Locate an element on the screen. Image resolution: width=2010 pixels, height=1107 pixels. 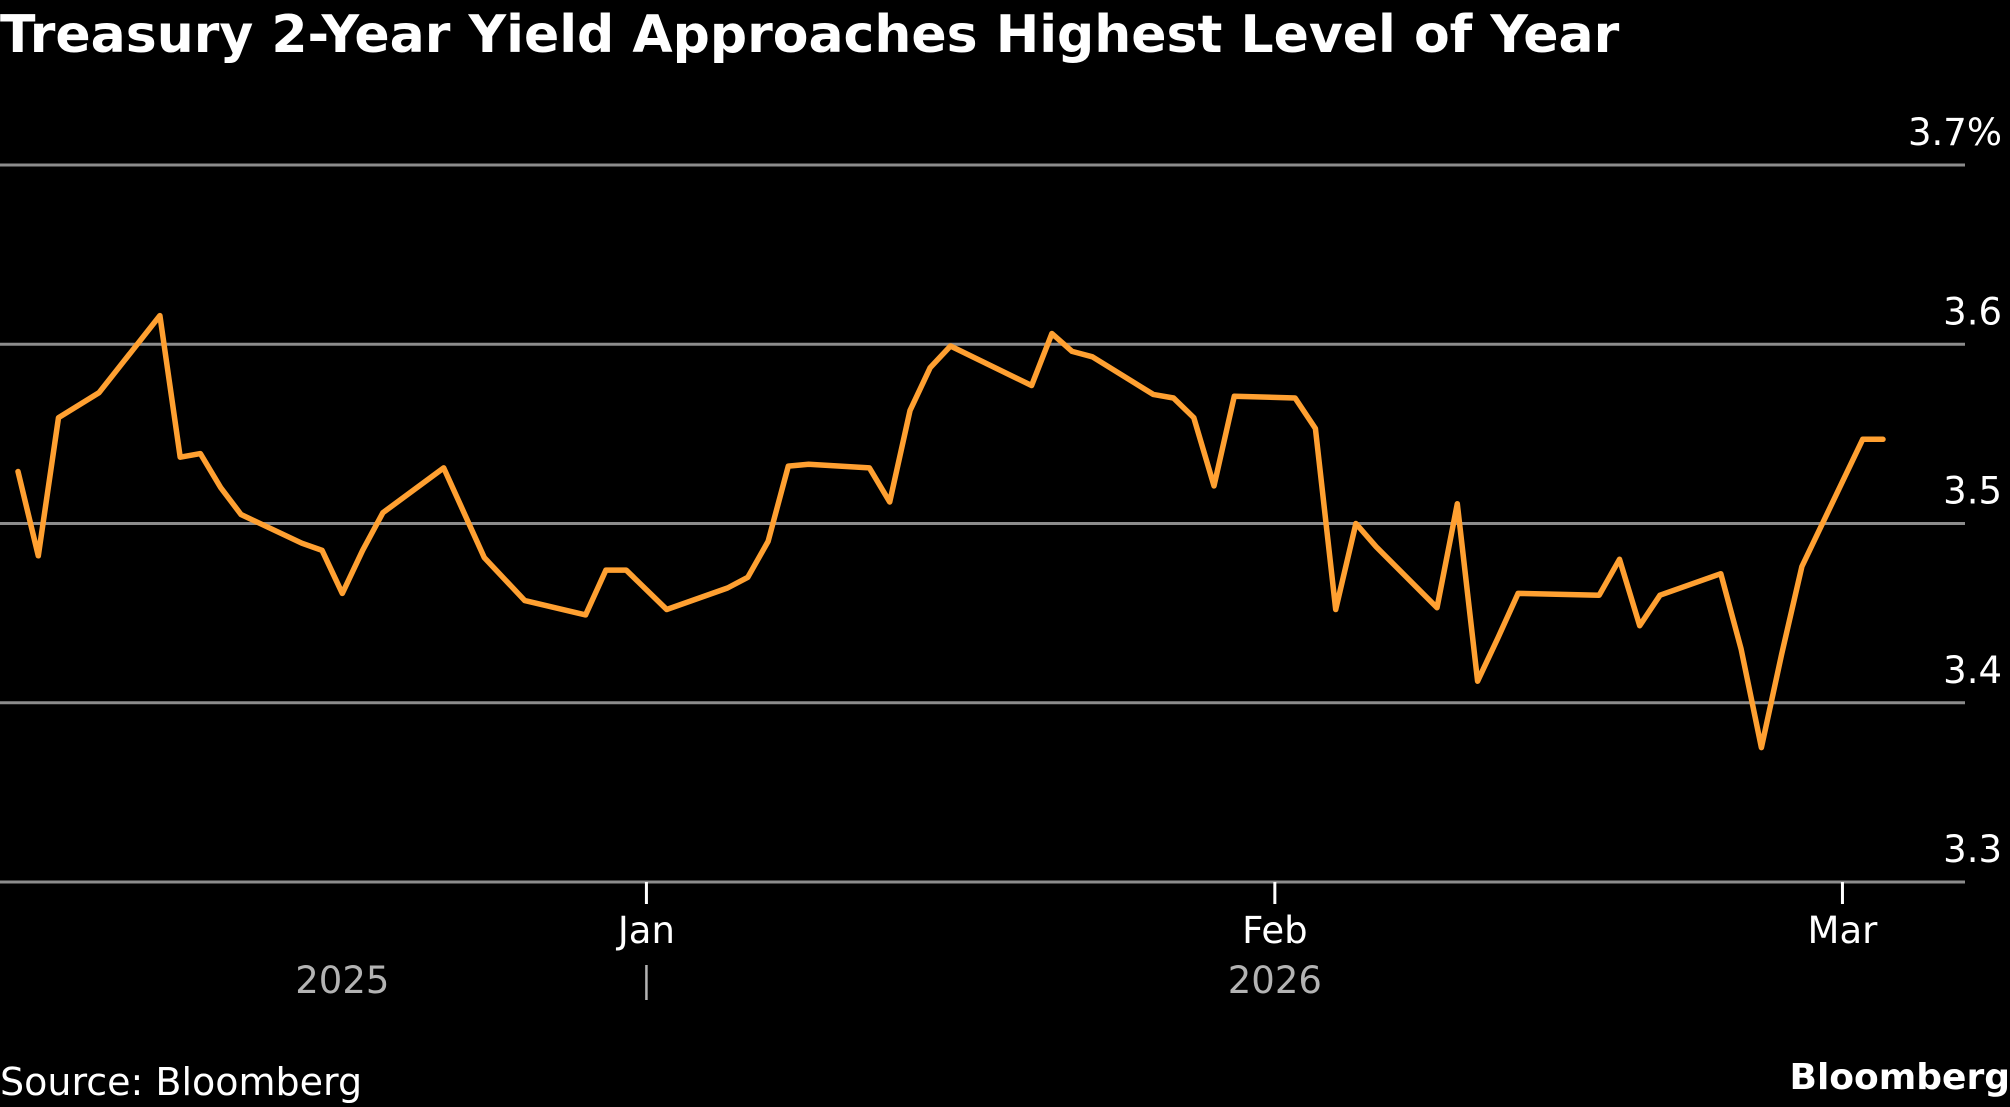
y-tick-label: 3.3 is located at coordinates (1972, 849).